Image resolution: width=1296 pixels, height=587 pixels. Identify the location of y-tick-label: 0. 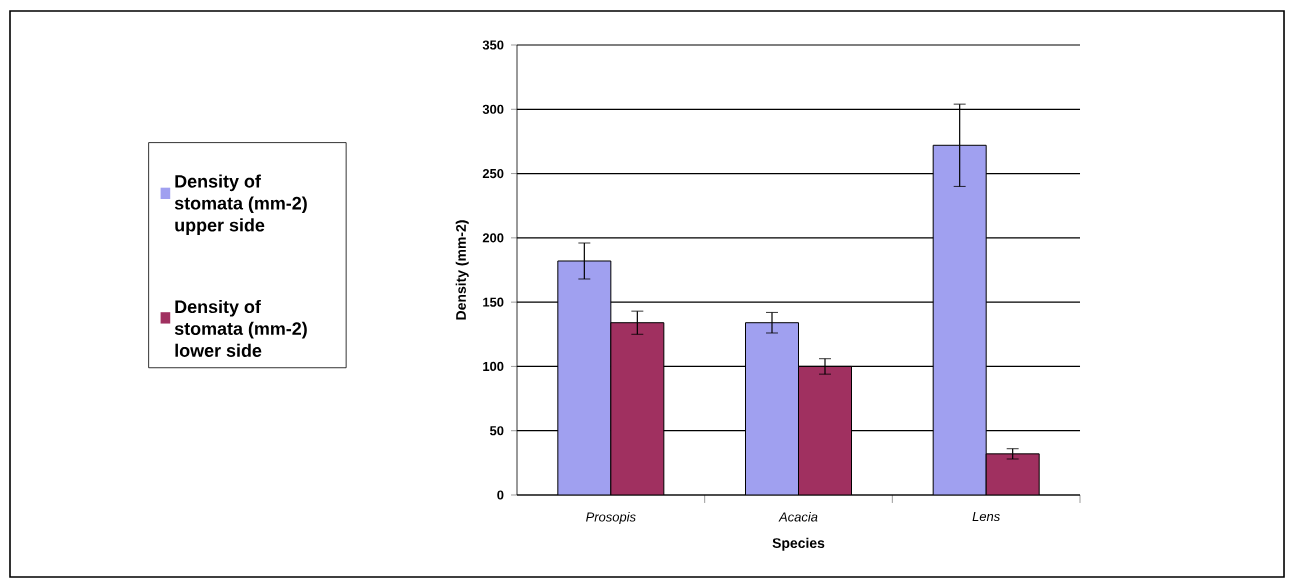
(500, 495).